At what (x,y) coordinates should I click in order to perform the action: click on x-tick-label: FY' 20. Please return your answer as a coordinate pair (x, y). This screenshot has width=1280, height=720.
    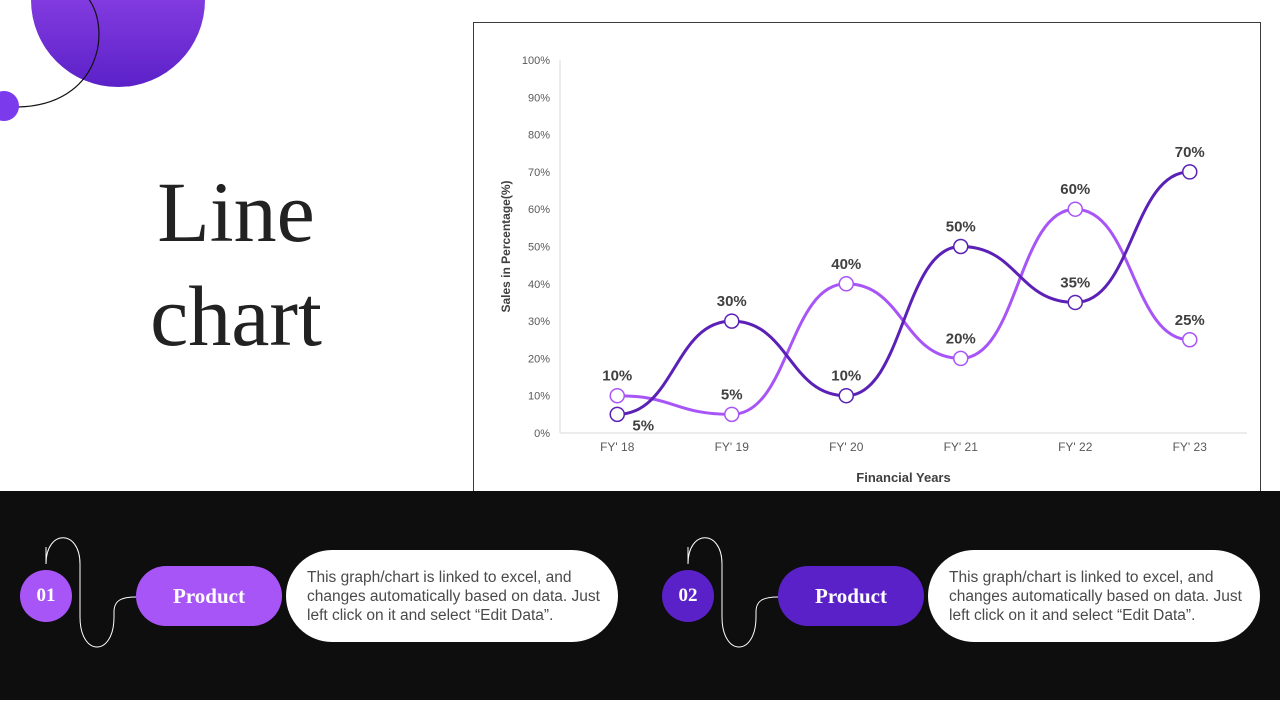
    Looking at the image, I should click on (846, 447).